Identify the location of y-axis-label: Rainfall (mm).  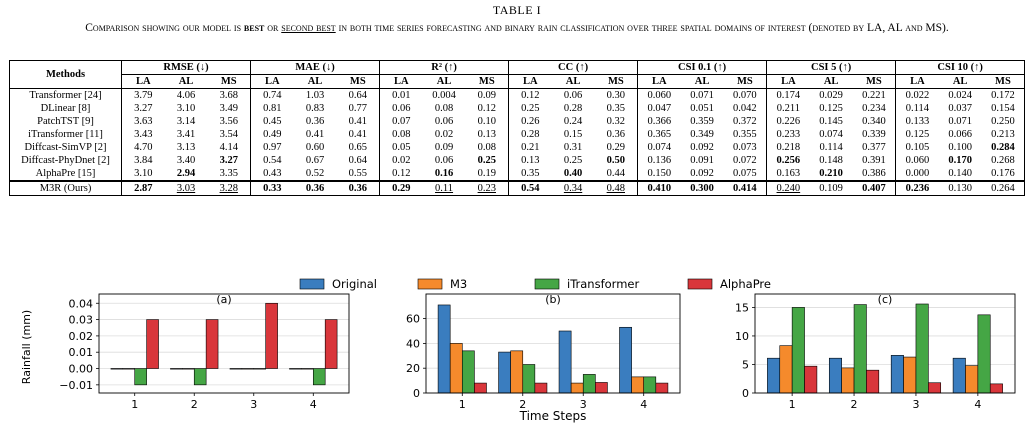
(26, 347).